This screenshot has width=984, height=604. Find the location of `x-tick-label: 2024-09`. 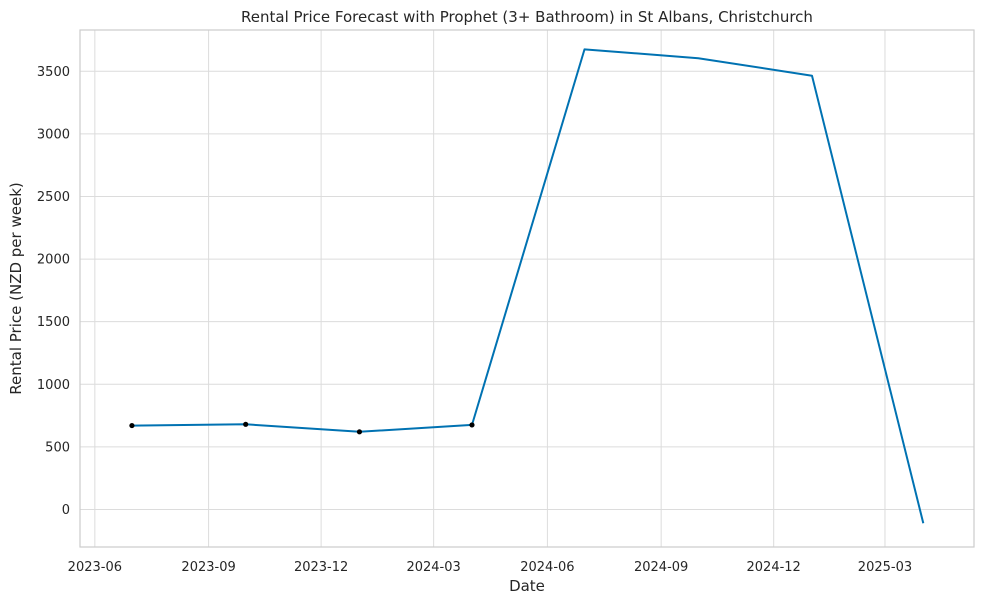

x-tick-label: 2024-09 is located at coordinates (661, 567).